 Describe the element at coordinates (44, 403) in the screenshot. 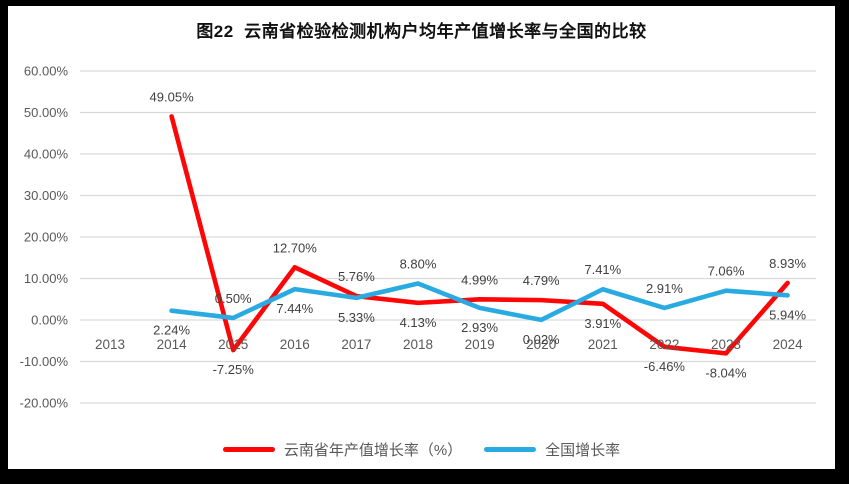

I see `y-axis-tick-label: -20.00%` at that location.